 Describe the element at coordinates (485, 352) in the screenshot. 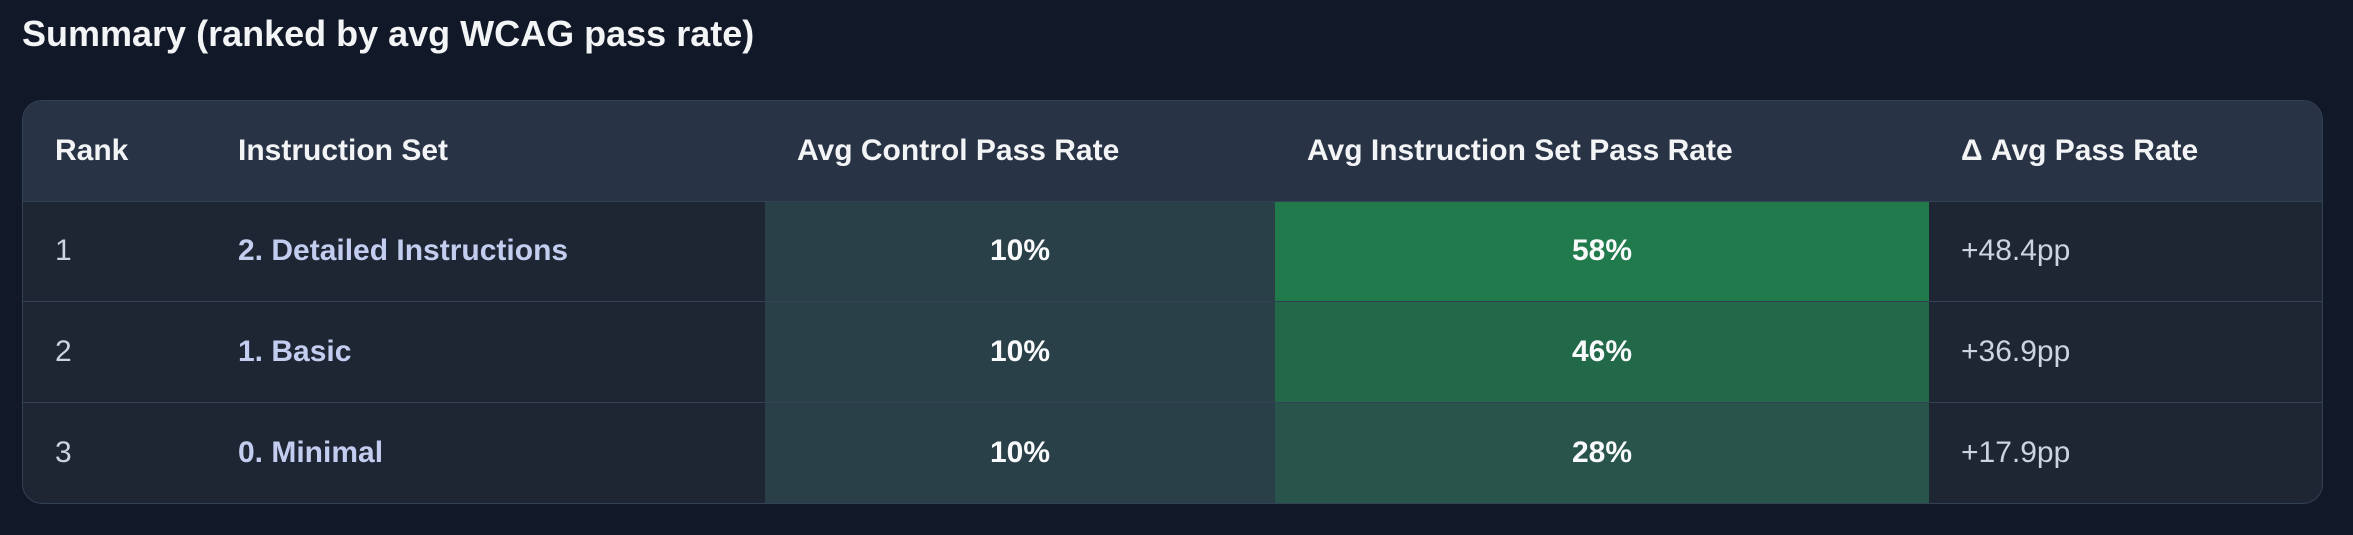

I see `cell-name: 1. Basic` at that location.